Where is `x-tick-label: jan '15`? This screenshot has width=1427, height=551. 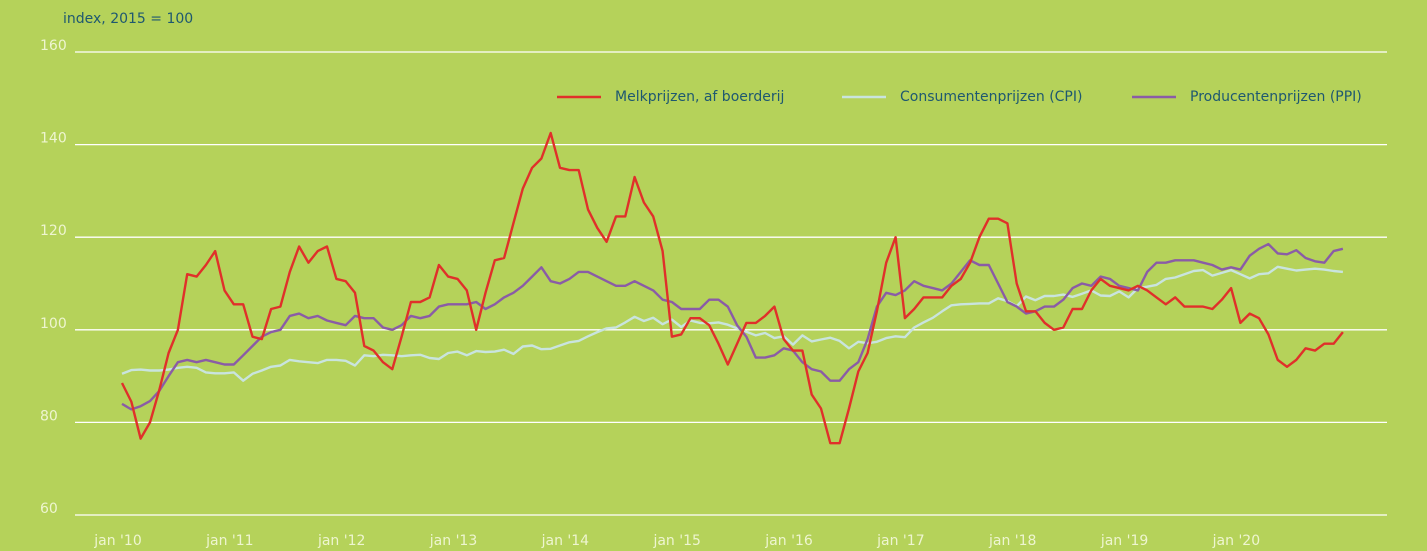 x-tick-label: jan '15 is located at coordinates (676, 541).